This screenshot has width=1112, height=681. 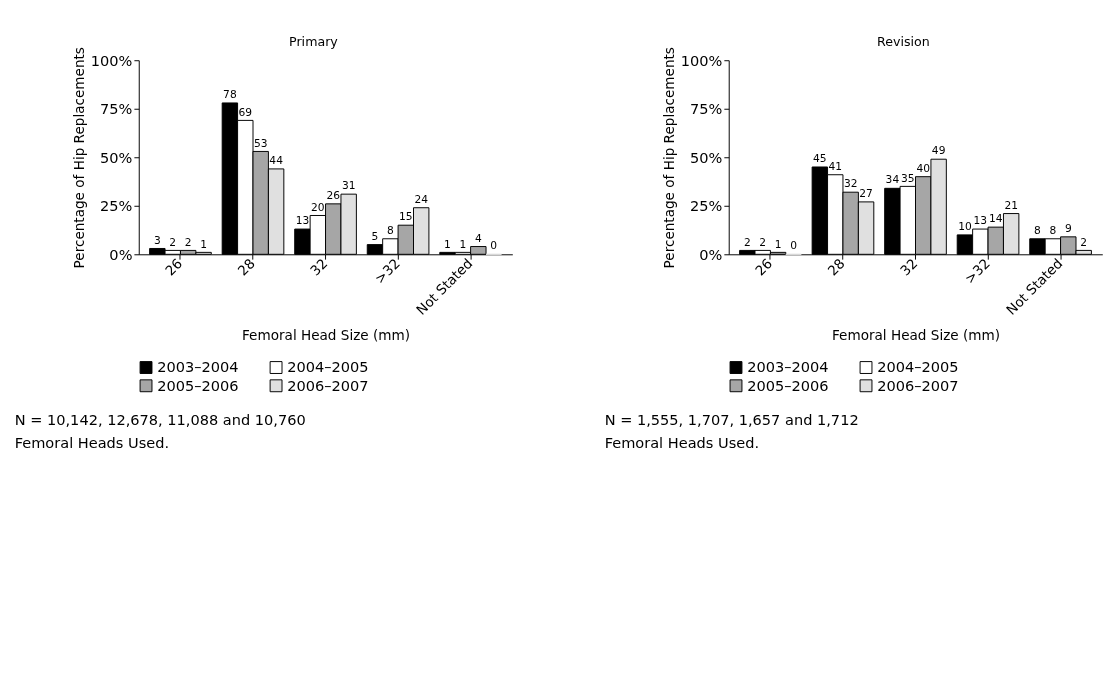 I want to click on data-label: 35, so click(x=908, y=178).